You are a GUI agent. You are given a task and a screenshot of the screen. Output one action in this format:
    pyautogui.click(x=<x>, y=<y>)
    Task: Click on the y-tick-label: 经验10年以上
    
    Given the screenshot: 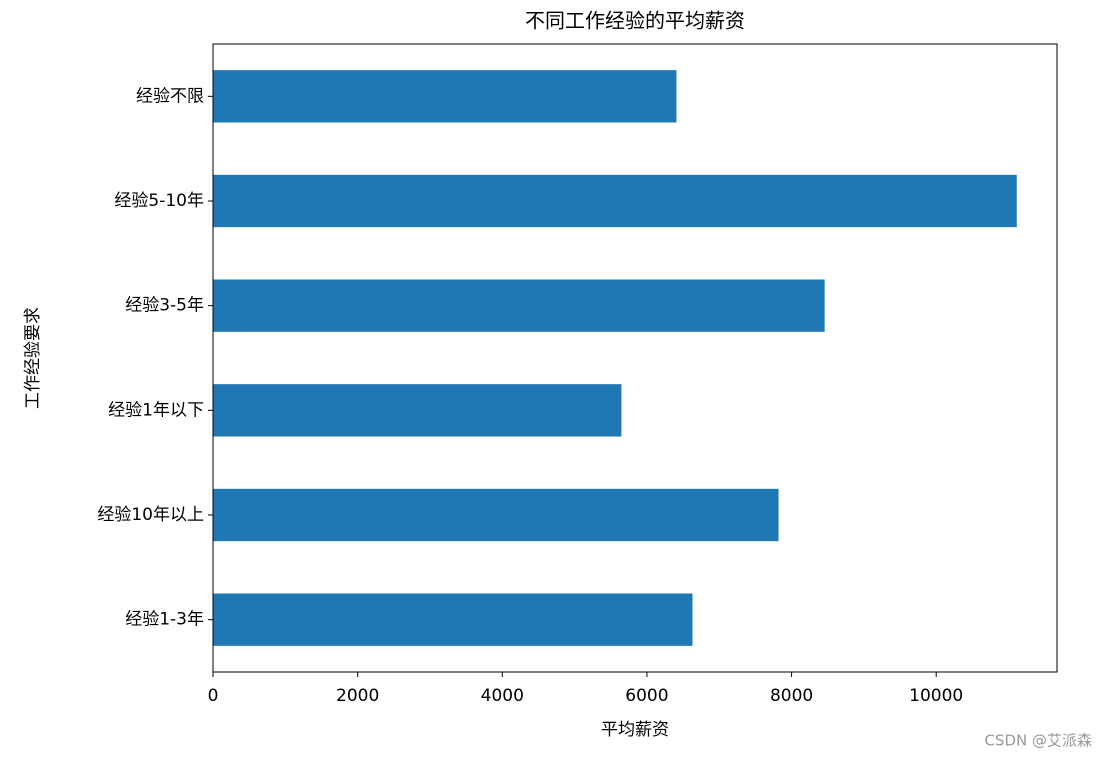 What is the action you would take?
    pyautogui.click(x=150, y=515)
    